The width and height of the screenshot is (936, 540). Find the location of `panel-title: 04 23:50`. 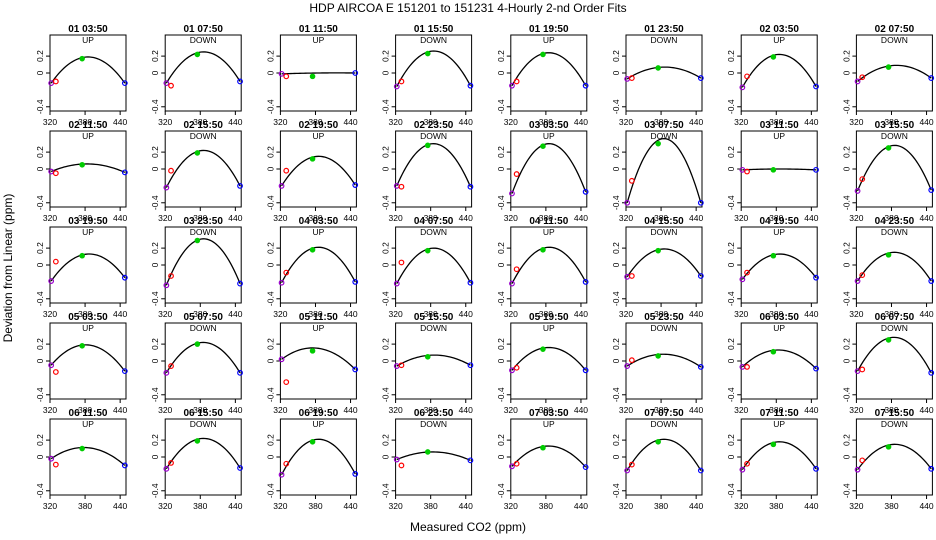

panel-title: 04 23:50 is located at coordinates (895, 221).